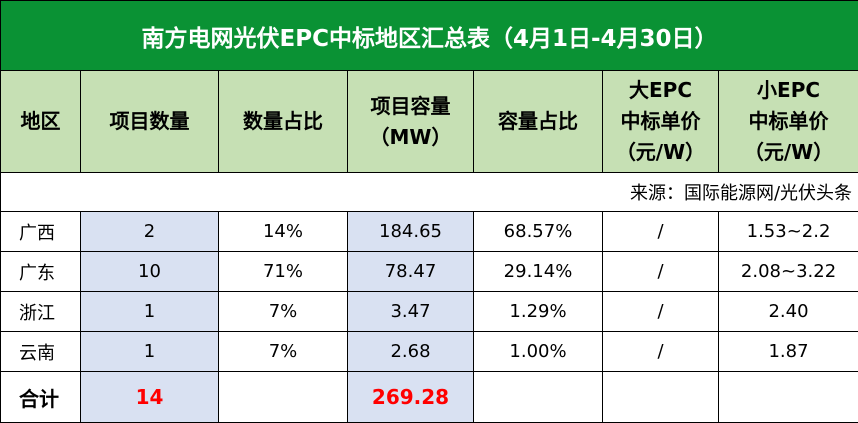 Image resolution: width=858 pixels, height=423 pixels. Describe the element at coordinates (40, 231) in the screenshot. I see `cell: 广西` at that location.